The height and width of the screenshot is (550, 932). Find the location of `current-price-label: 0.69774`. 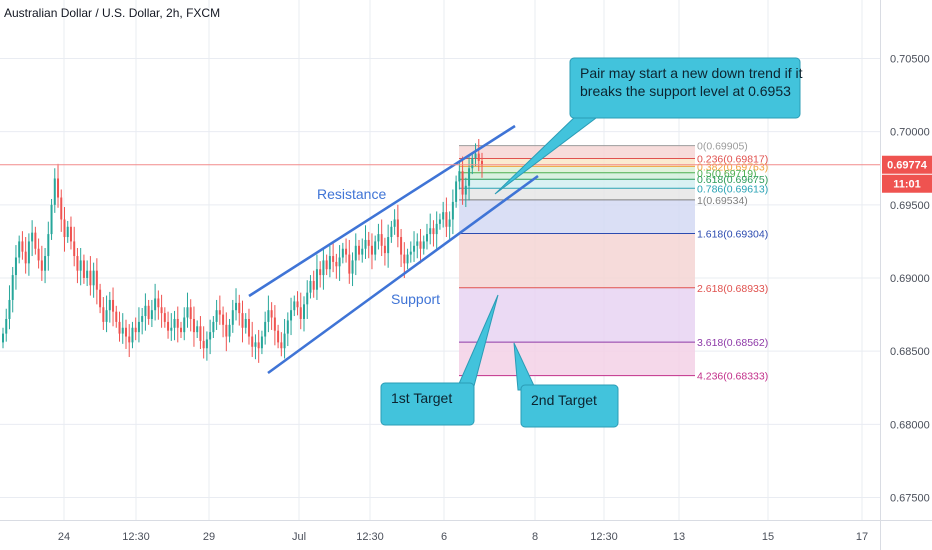

current-price-label: 0.69774 is located at coordinates (907, 166).